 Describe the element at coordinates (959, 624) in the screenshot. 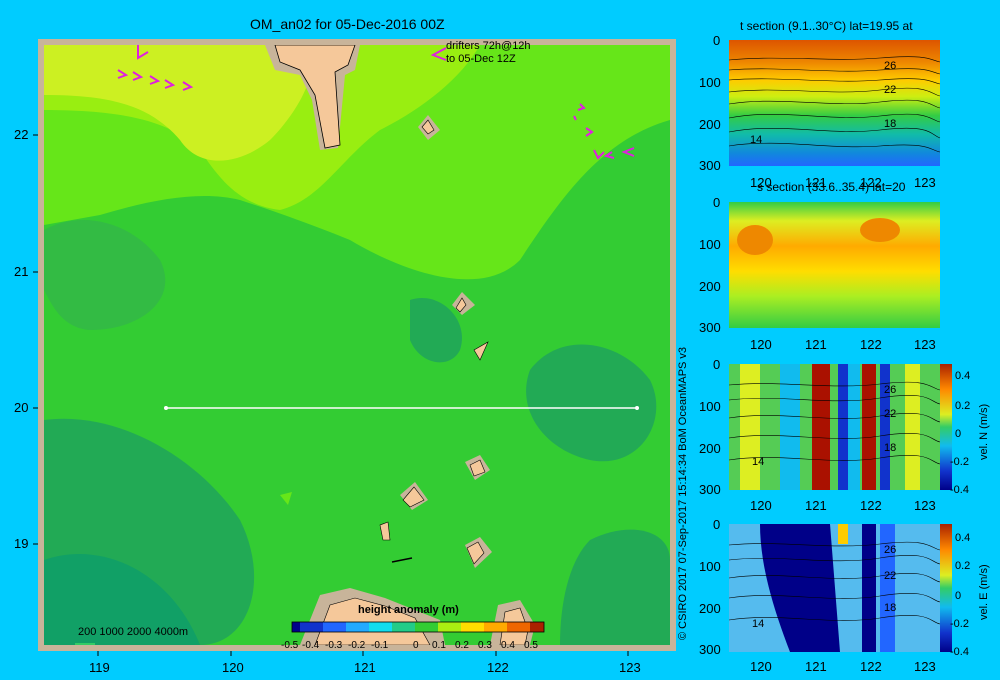

I see `ve-cb-tick: -0.2` at that location.